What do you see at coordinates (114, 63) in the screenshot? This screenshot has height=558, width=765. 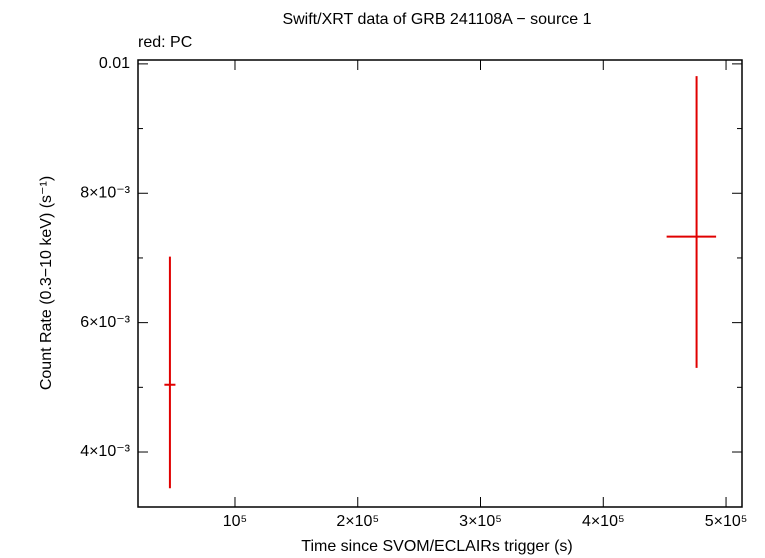 I see `y-tick-label: 0.01` at bounding box center [114, 63].